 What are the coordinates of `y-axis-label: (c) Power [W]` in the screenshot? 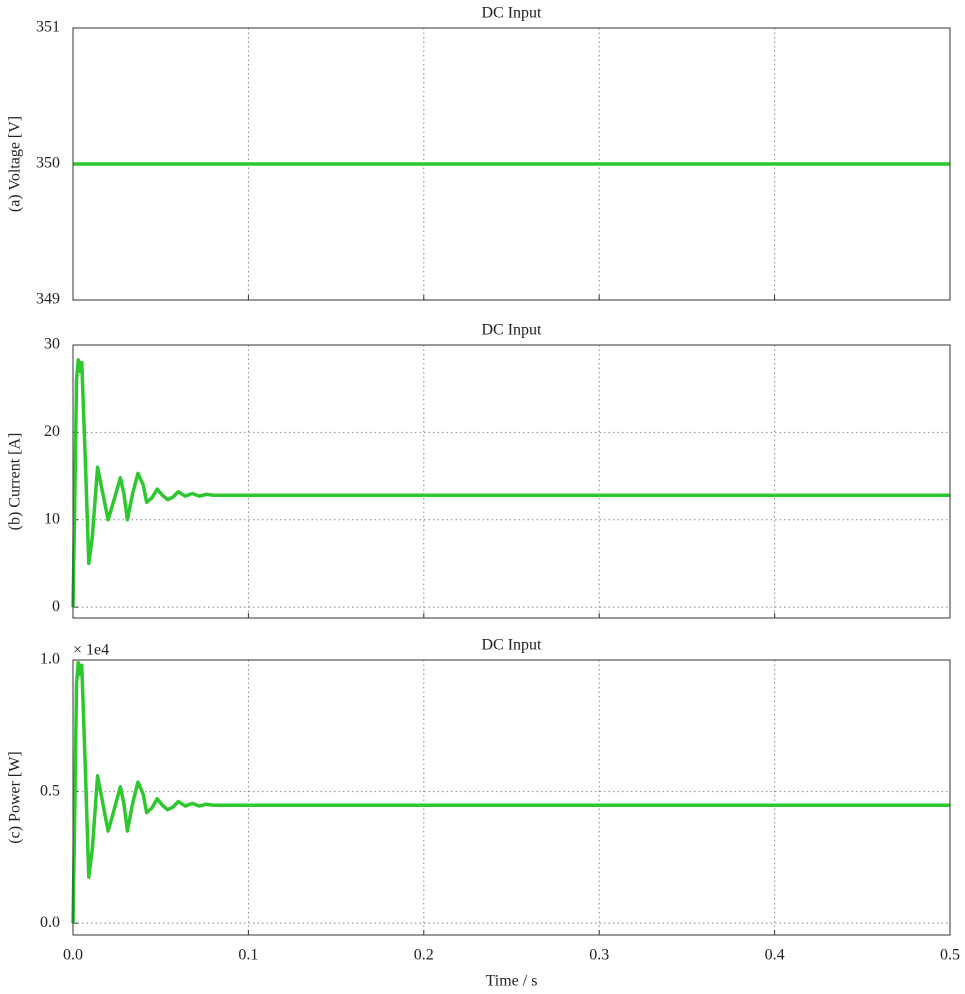 It's located at (15, 797).